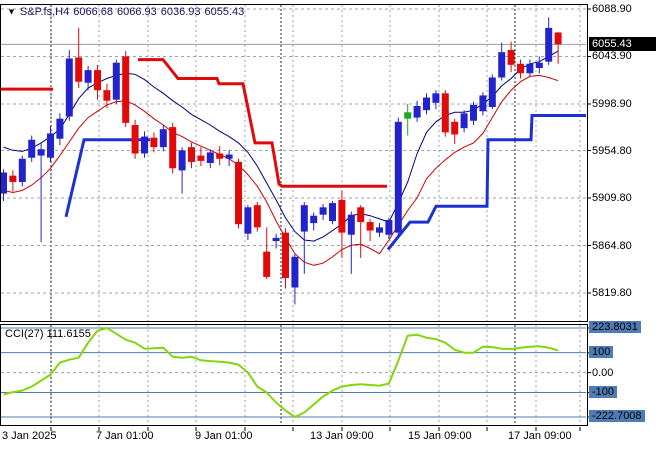  I want to click on ohlc-open: 6066.68, so click(93, 12).